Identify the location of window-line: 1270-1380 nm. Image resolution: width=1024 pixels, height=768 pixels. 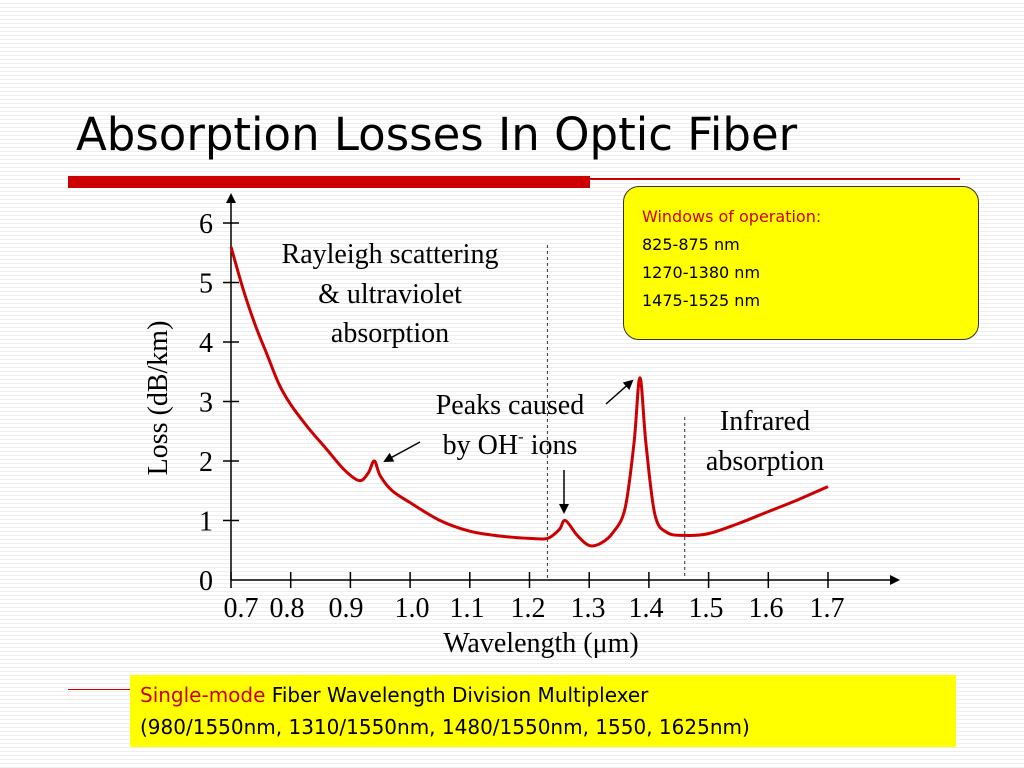
(701, 272).